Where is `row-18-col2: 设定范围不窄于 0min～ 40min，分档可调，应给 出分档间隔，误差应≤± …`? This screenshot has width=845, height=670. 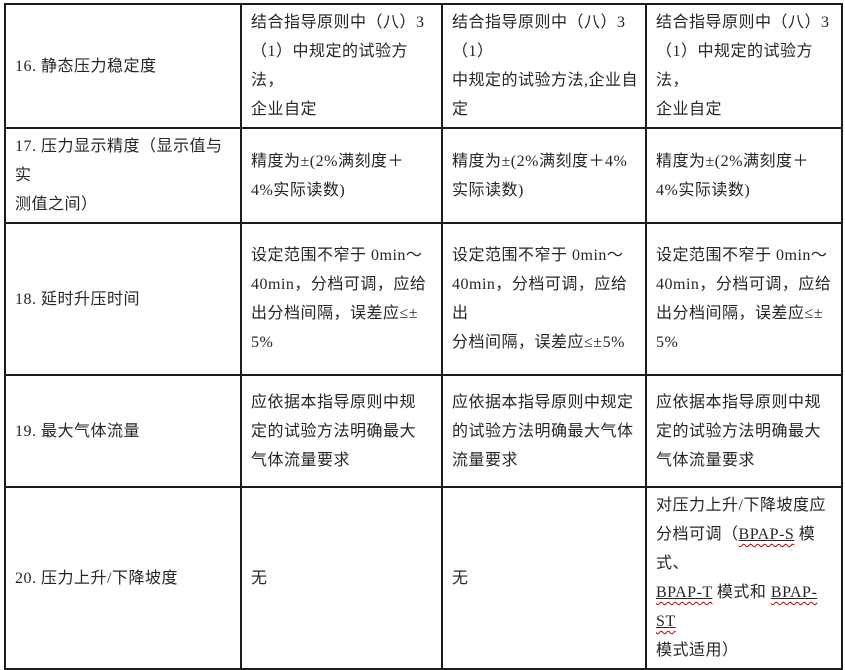
row-18-col2: 设定范围不窄于 0min～ 40min，分档可调，应给 出分档间隔，误差应≤± … is located at coordinates (341, 299).